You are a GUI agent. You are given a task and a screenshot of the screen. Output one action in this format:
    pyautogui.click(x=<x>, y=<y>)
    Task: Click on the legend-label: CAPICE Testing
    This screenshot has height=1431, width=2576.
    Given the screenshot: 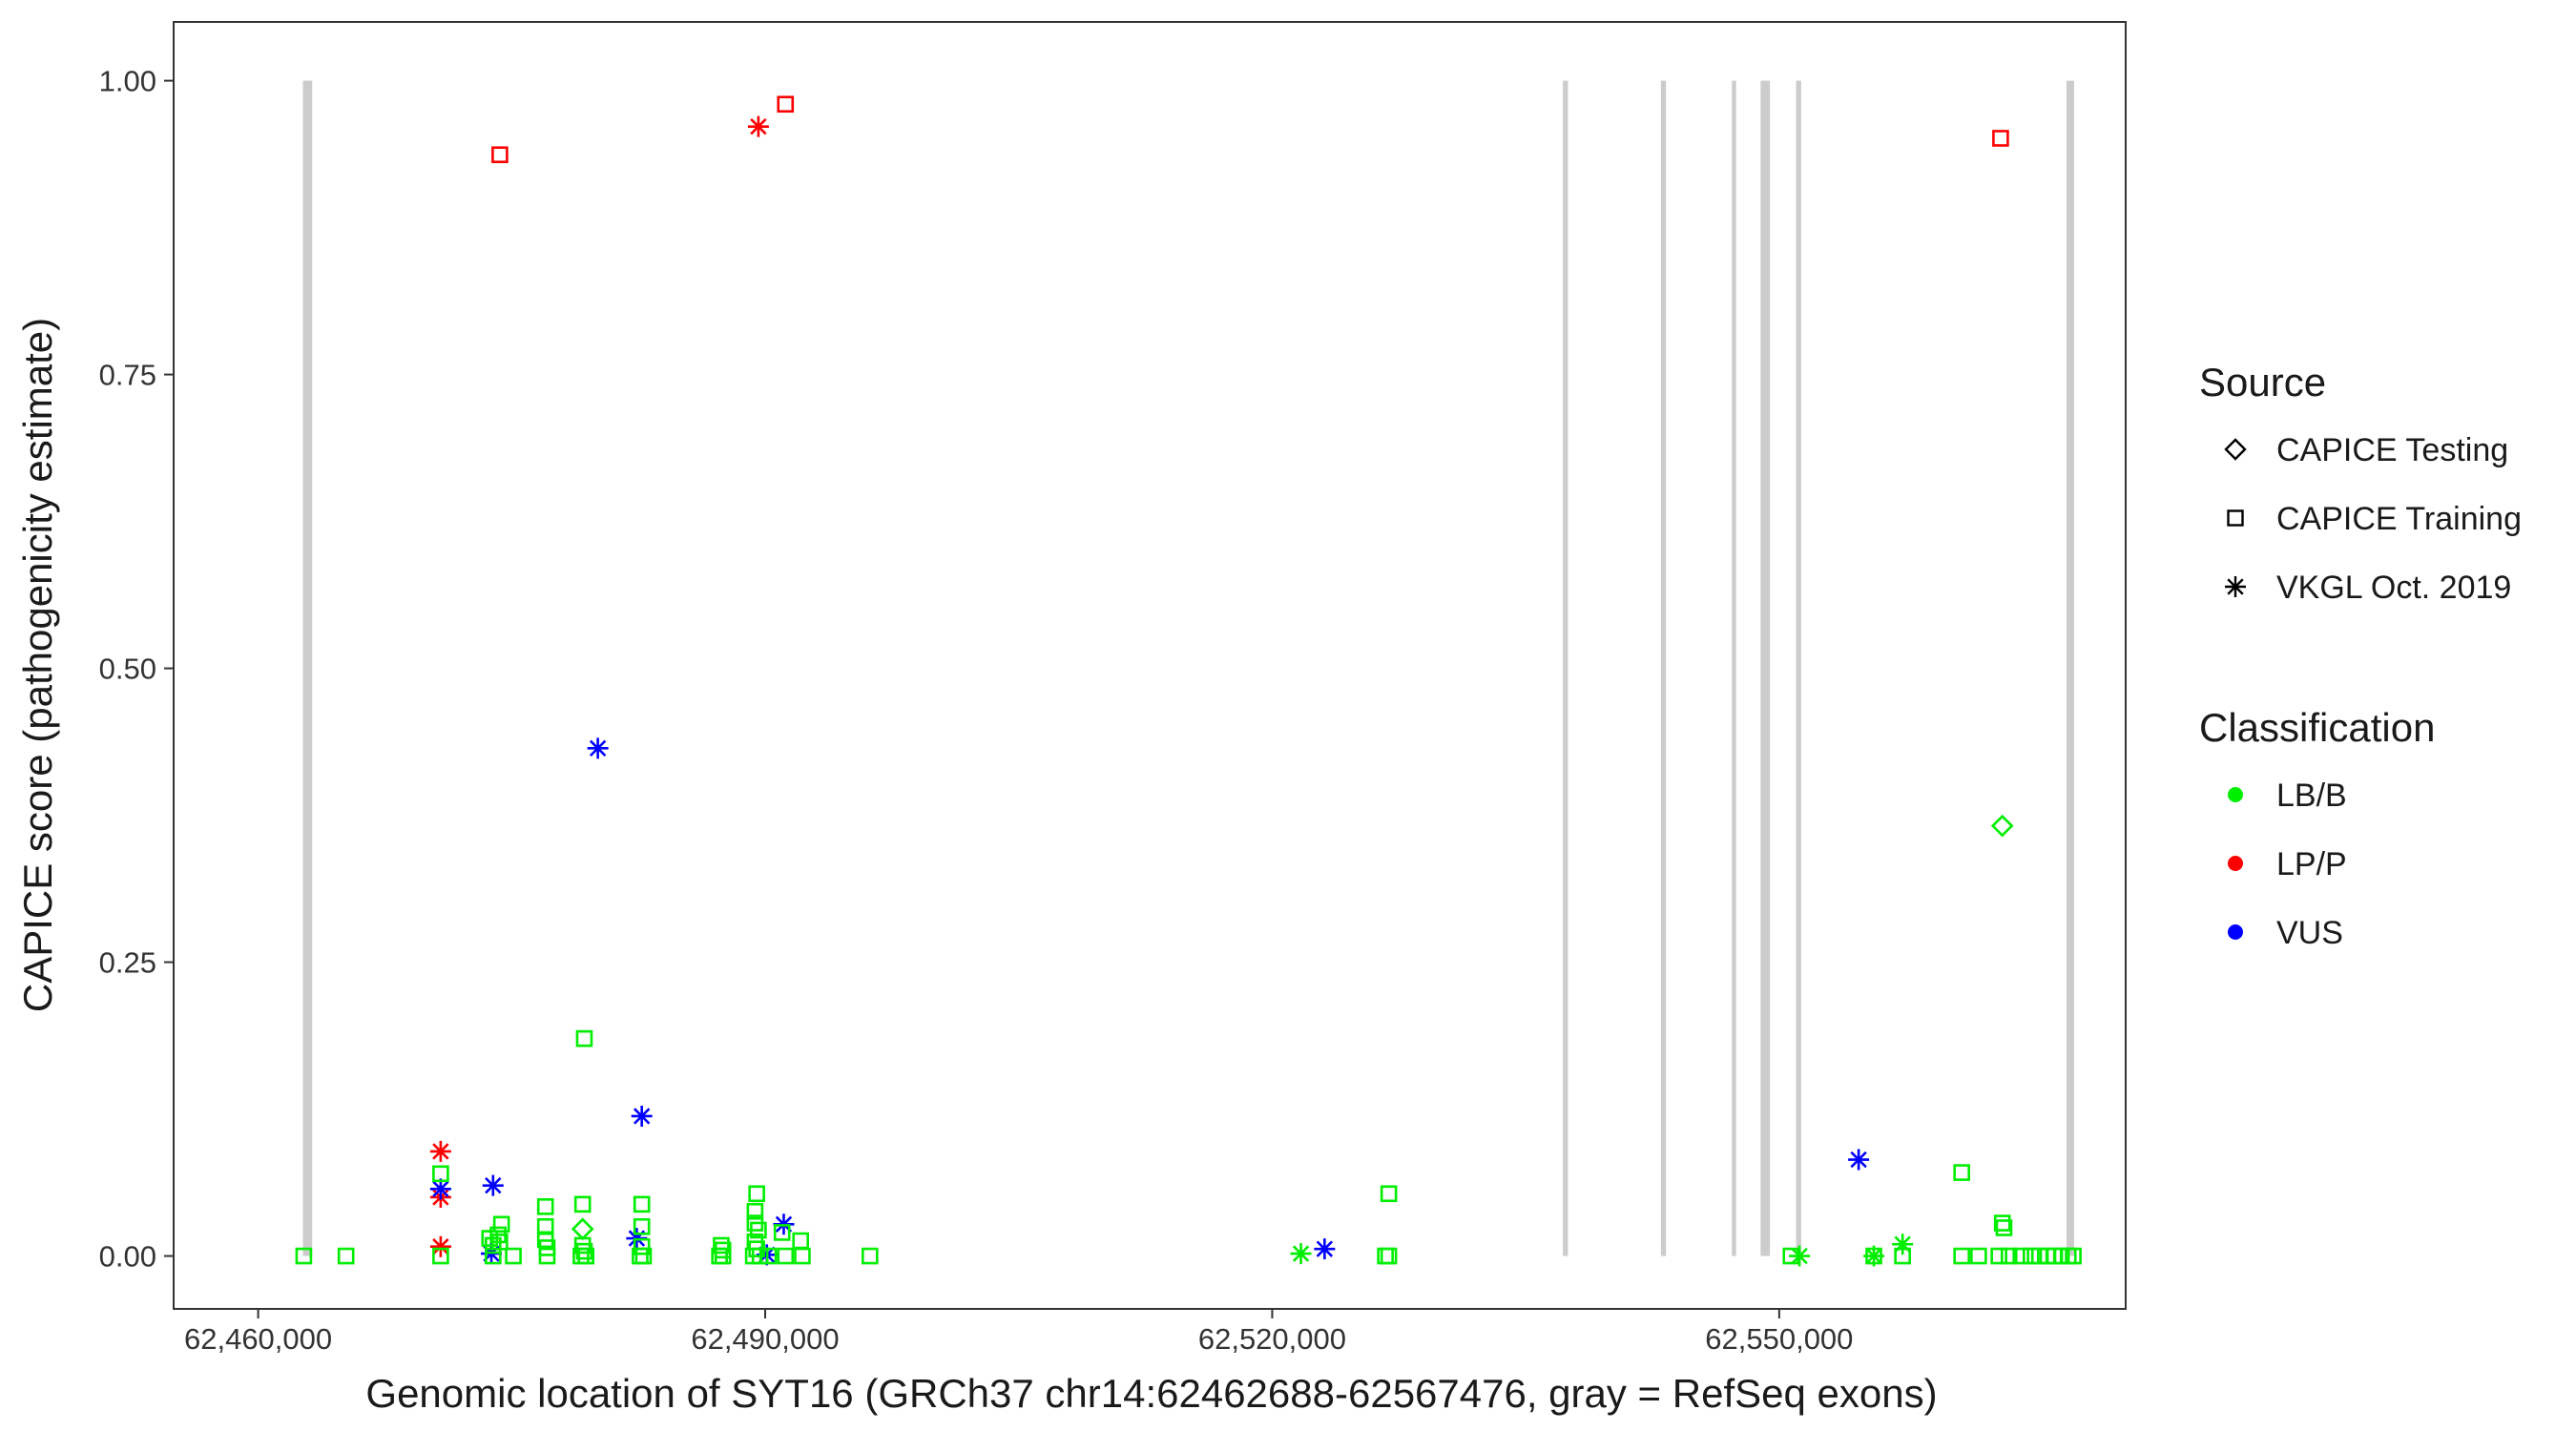 What is the action you would take?
    pyautogui.click(x=2392, y=450)
    